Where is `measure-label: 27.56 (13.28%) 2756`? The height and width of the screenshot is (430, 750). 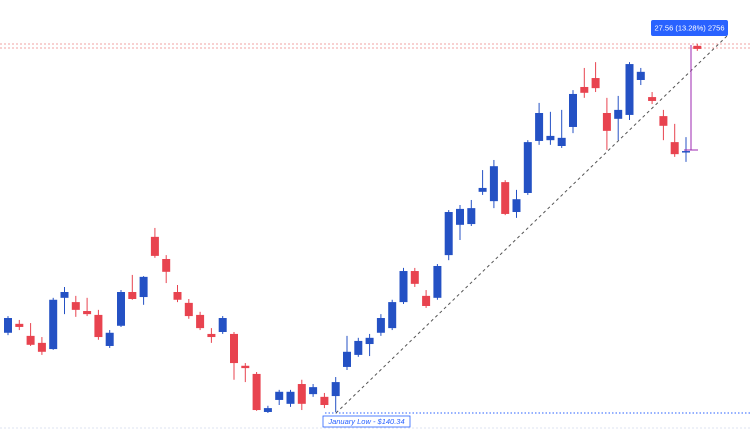
measure-label: 27.56 (13.28%) 2756 is located at coordinates (689, 27).